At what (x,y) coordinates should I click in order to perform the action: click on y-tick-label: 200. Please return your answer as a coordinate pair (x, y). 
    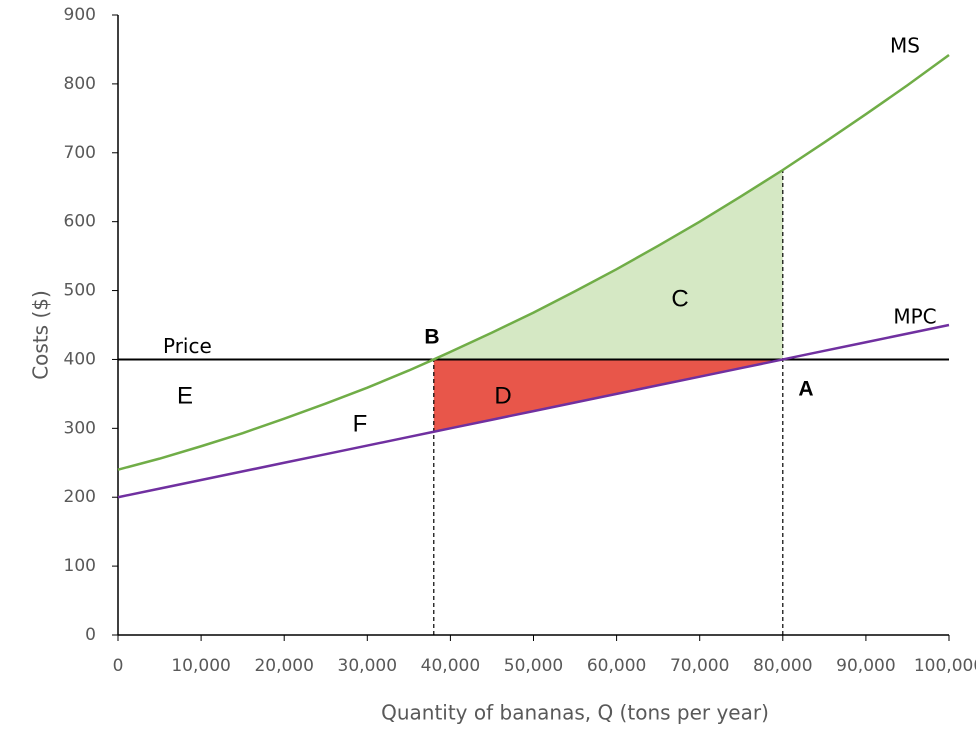
    Looking at the image, I should click on (80, 497).